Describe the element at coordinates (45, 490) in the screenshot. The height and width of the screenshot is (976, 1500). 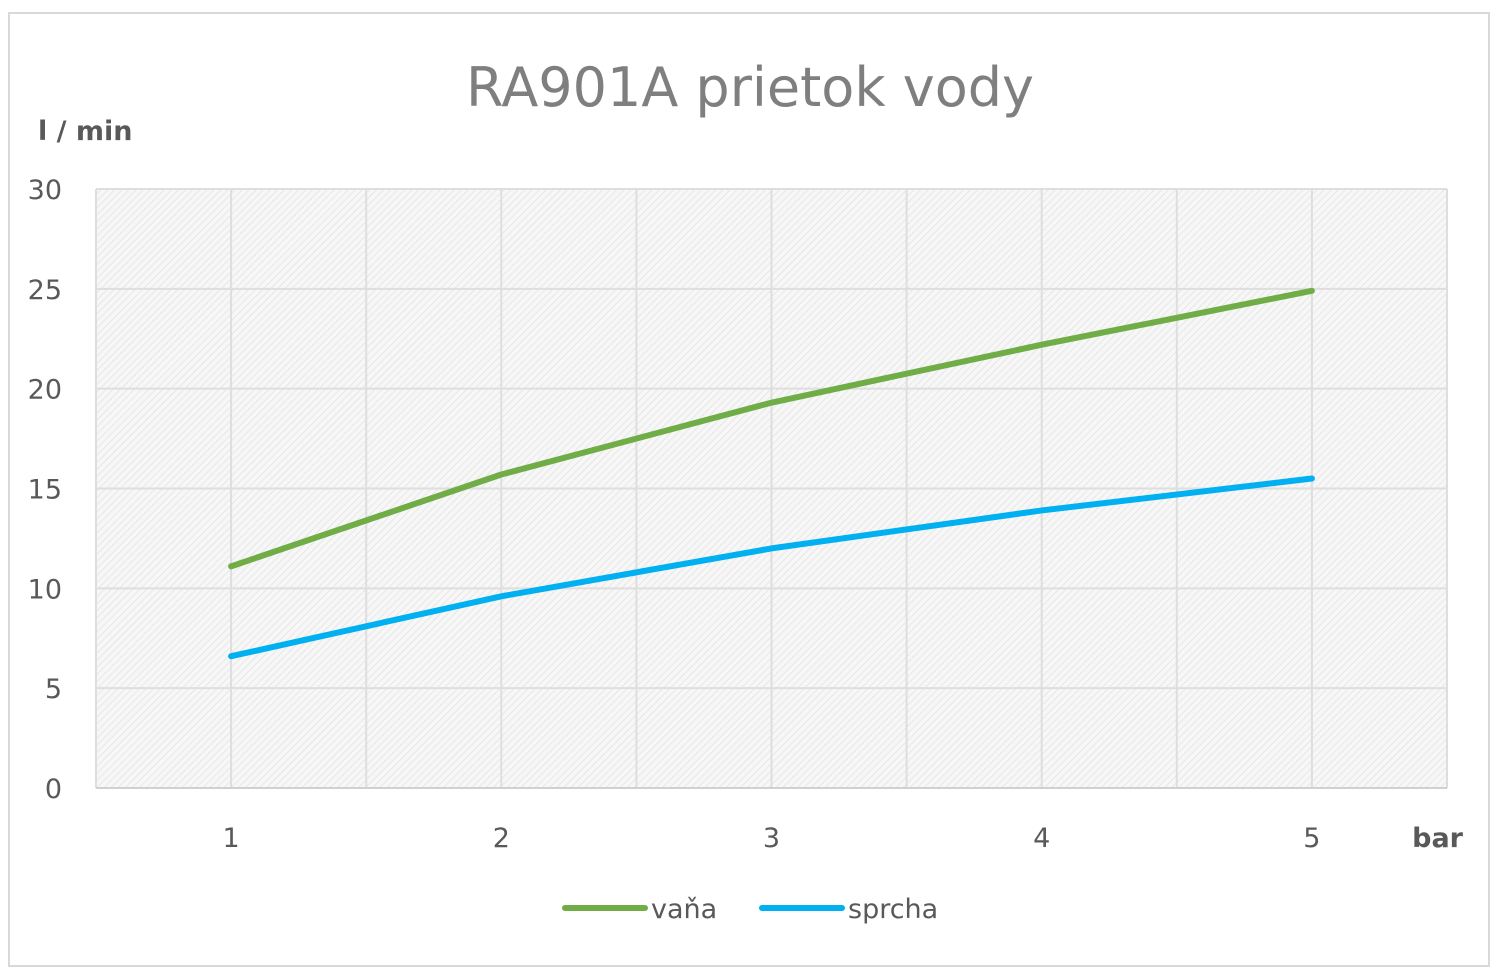
I see `y-tick-label: 15` at that location.